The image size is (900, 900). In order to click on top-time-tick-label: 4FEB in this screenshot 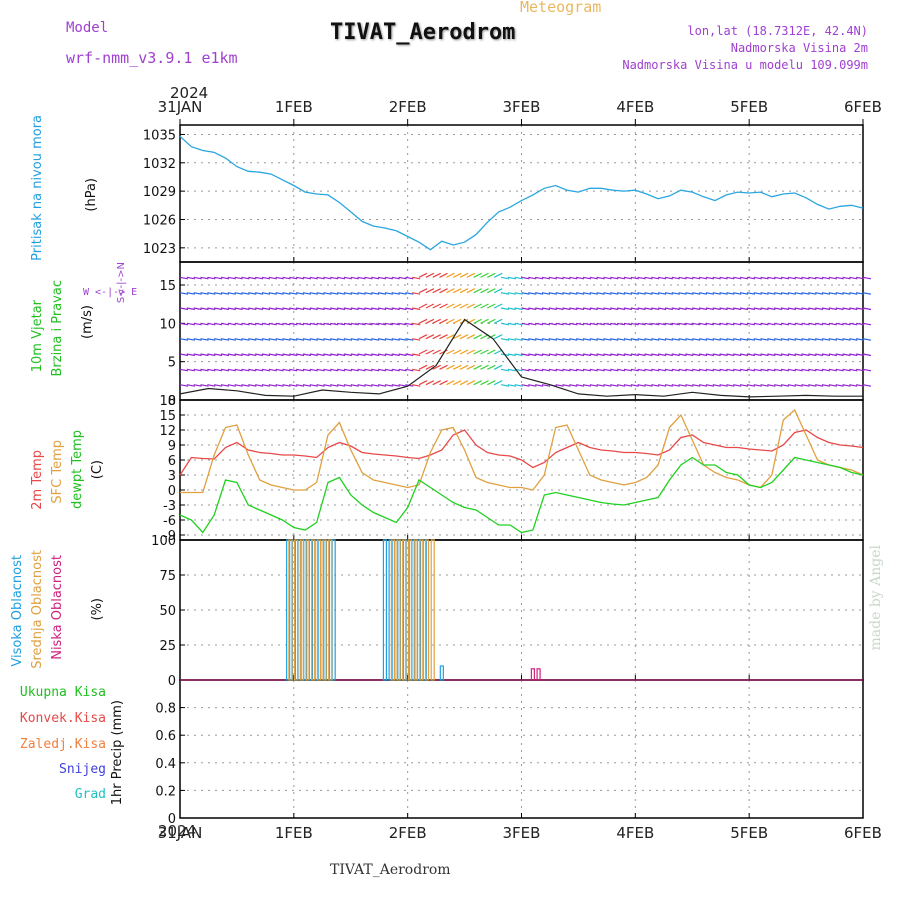, I will do `click(635, 107)`.